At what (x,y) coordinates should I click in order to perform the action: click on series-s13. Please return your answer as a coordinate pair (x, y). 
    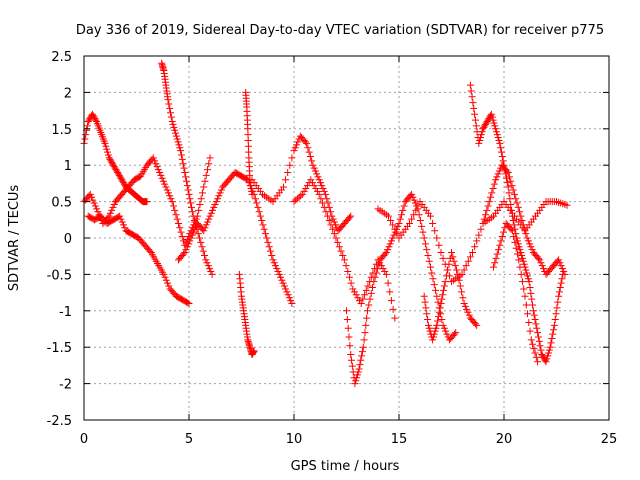
    Looking at the image, I should click on (516, 223).